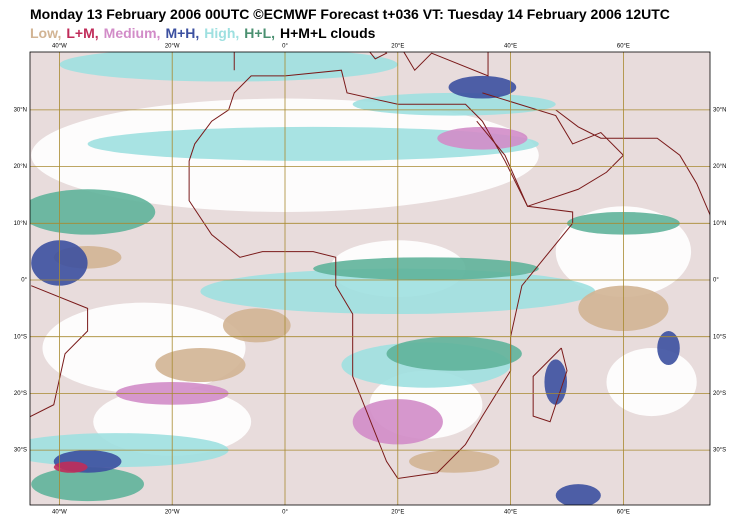 This screenshot has height=525, width=739. What do you see at coordinates (328, 33) in the screenshot?
I see `legend-item: H+M+L clouds` at bounding box center [328, 33].